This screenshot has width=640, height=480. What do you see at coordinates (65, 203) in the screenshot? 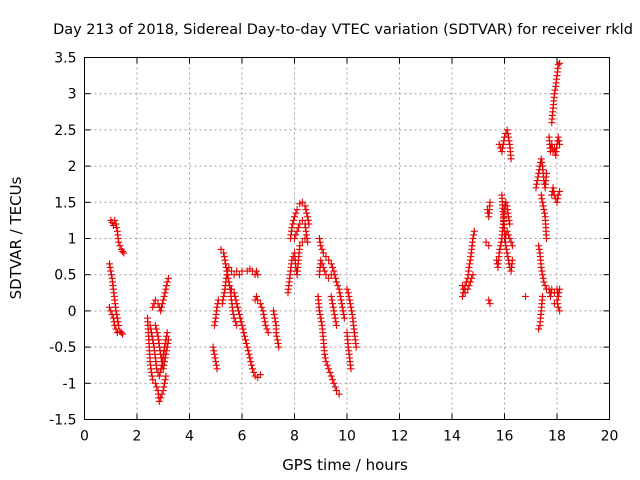
I see `y-tick-label: 1.5` at bounding box center [65, 203].